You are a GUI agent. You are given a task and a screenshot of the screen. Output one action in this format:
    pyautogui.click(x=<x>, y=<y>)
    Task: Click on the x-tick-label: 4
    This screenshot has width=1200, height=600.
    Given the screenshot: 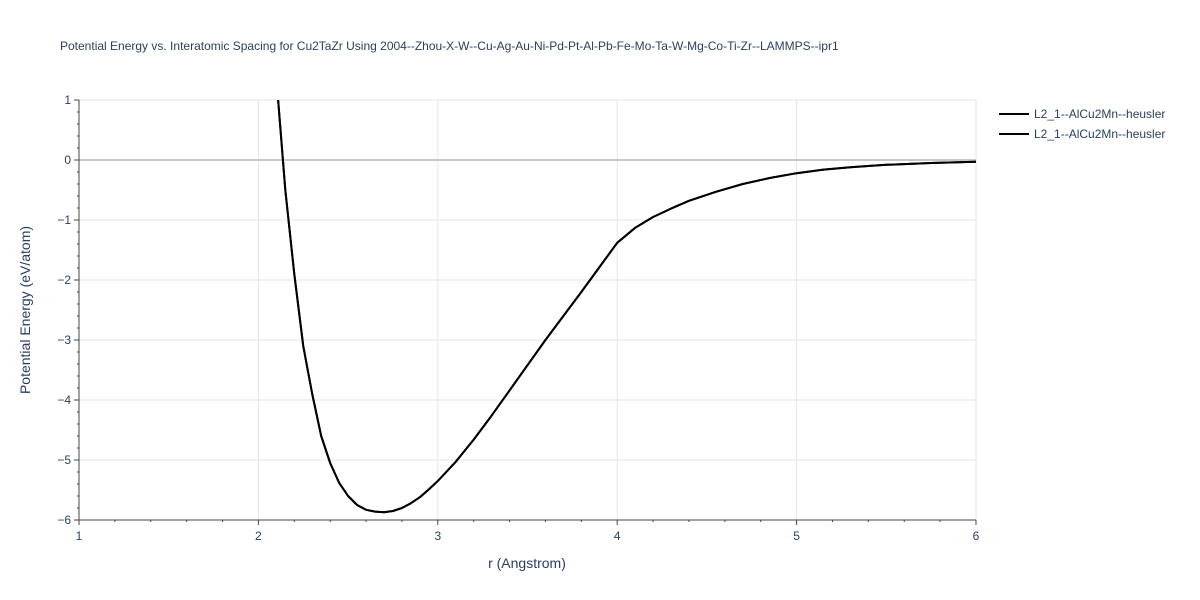 What is the action you would take?
    pyautogui.click(x=617, y=536)
    